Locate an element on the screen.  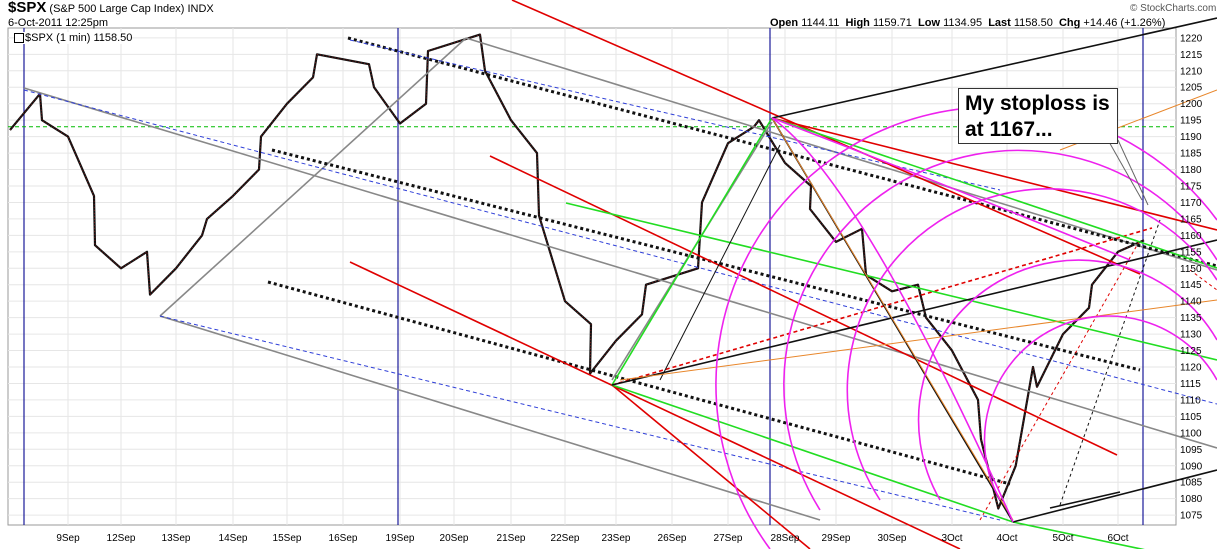
timestamp: 6-Oct-2011 12:25pm is located at coordinates (58, 23).